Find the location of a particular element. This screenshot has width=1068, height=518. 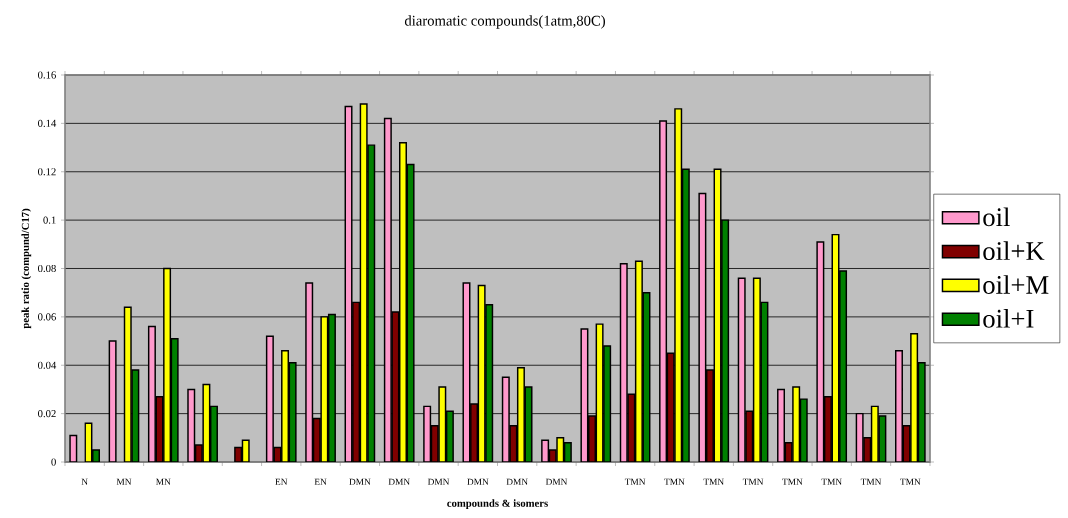

y-tick-label: 0.12 is located at coordinates (47, 172).